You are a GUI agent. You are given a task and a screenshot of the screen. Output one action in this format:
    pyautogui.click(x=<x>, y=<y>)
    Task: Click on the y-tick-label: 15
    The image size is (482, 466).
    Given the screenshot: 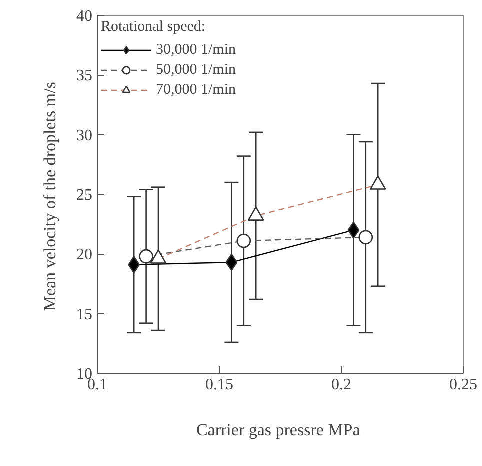 What is the action you would take?
    pyautogui.click(x=84, y=315)
    